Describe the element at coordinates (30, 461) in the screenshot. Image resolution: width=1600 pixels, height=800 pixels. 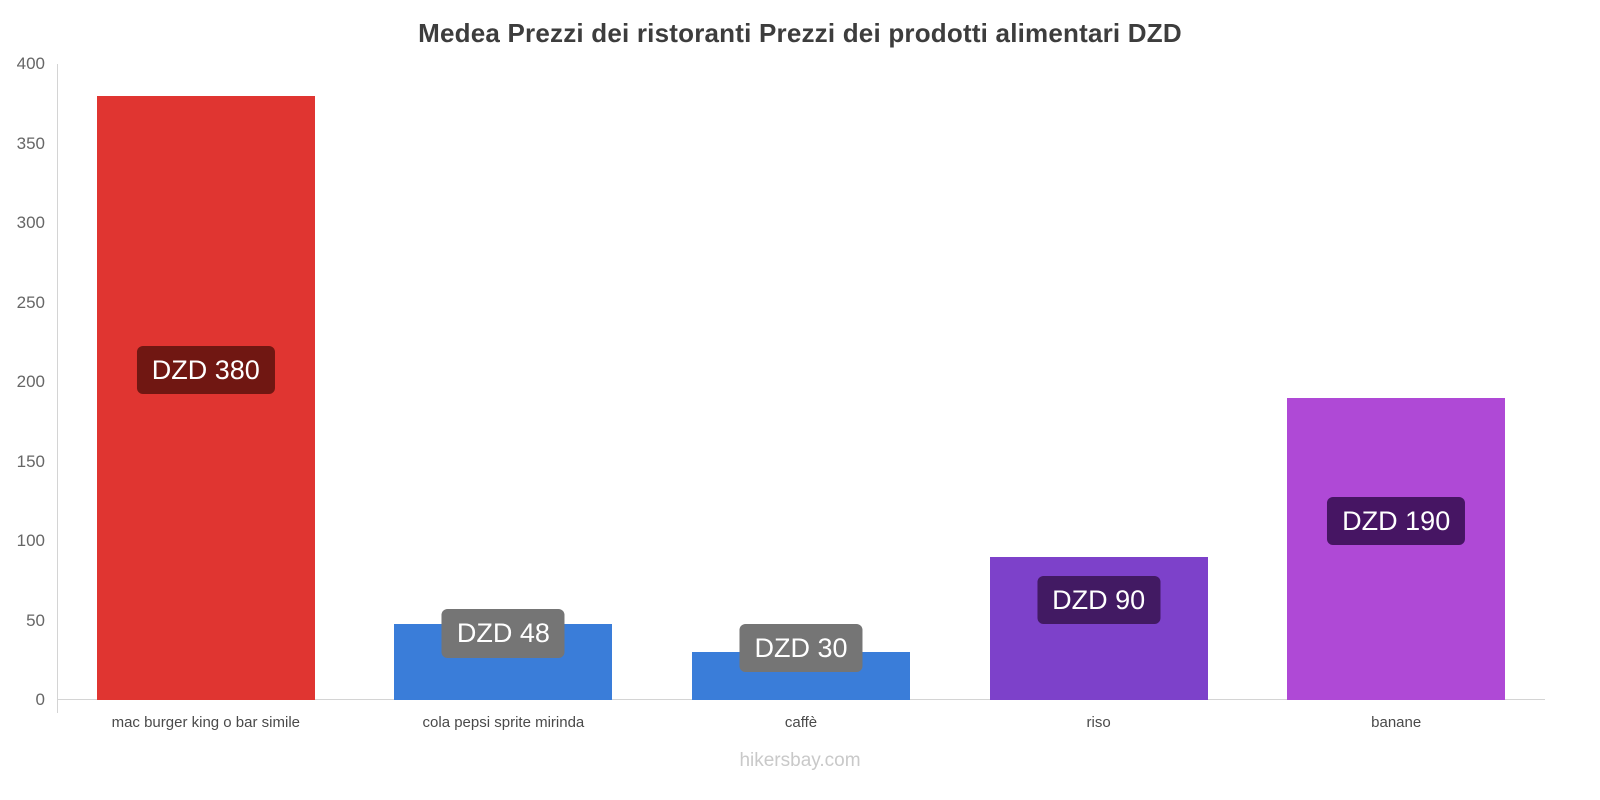
I see `y-tick-label: 150` at that location.